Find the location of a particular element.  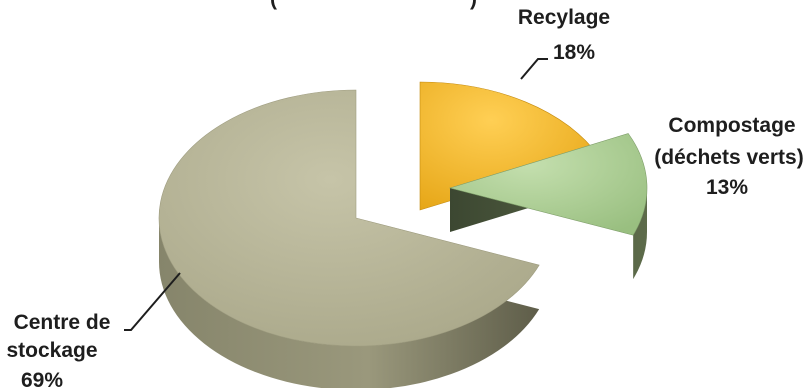

pie-slice-compostage is located at coordinates (548, 206).